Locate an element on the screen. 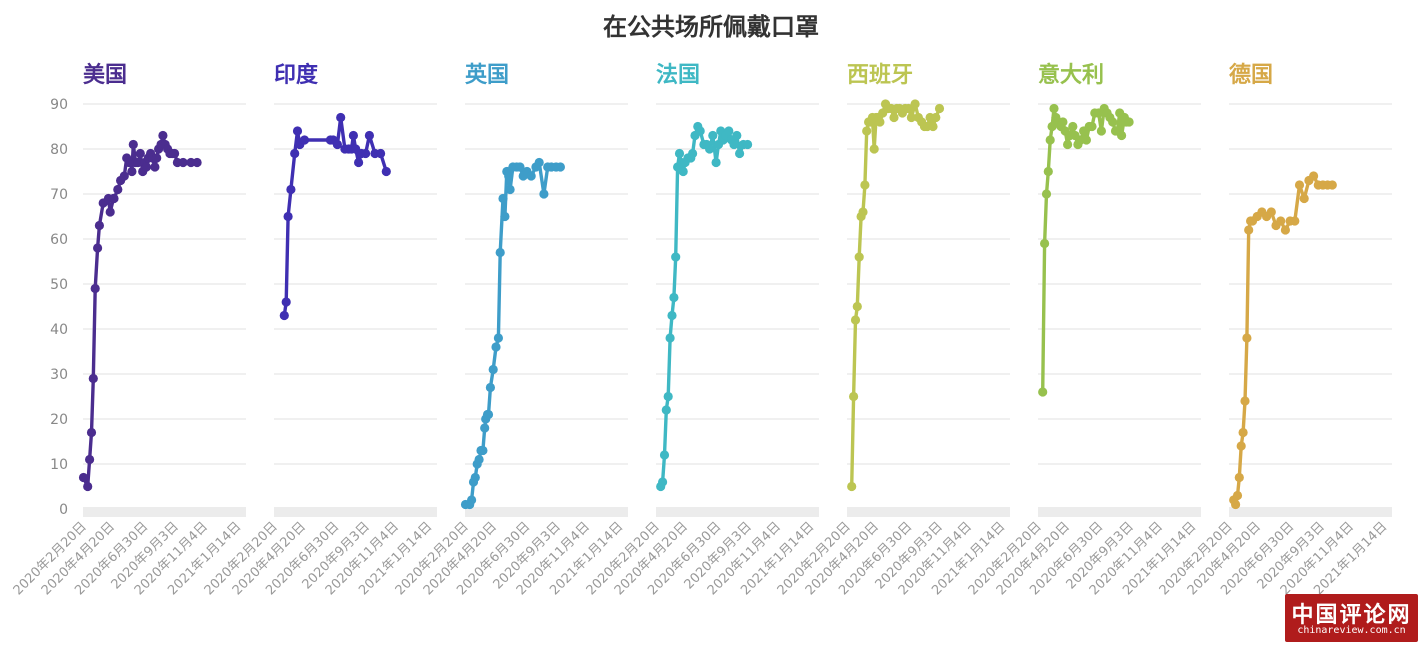 The width and height of the screenshot is (1422, 650). watermark-logo: 中国评论网 chinareview.com.cn is located at coordinates (1351, 618).